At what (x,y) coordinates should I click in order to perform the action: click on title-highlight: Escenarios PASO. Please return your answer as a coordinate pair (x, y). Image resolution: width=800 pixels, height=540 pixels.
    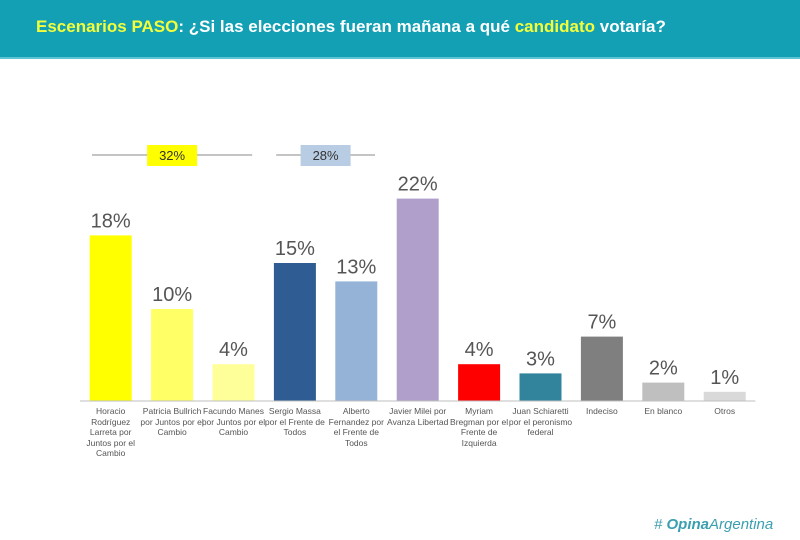
    Looking at the image, I should click on (107, 26).